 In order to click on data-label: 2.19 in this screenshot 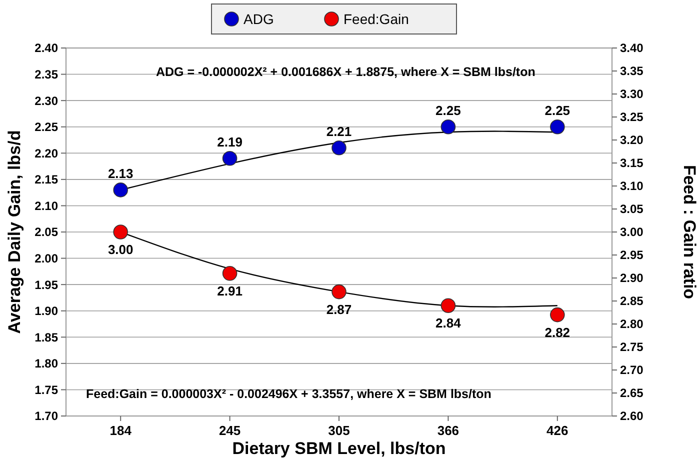, I will do `click(229, 142)`.